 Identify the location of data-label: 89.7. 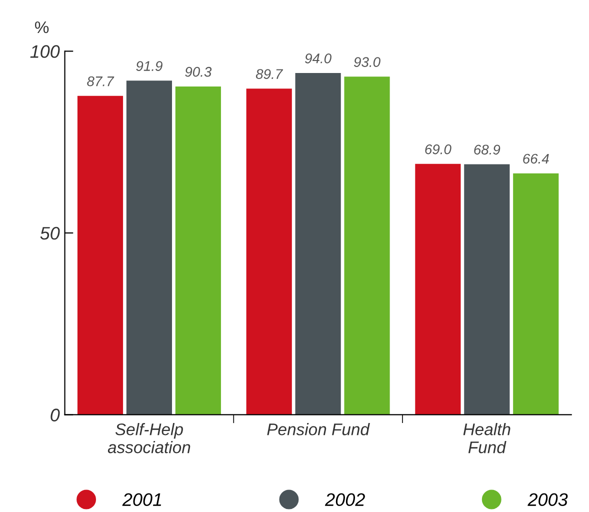
(270, 74).